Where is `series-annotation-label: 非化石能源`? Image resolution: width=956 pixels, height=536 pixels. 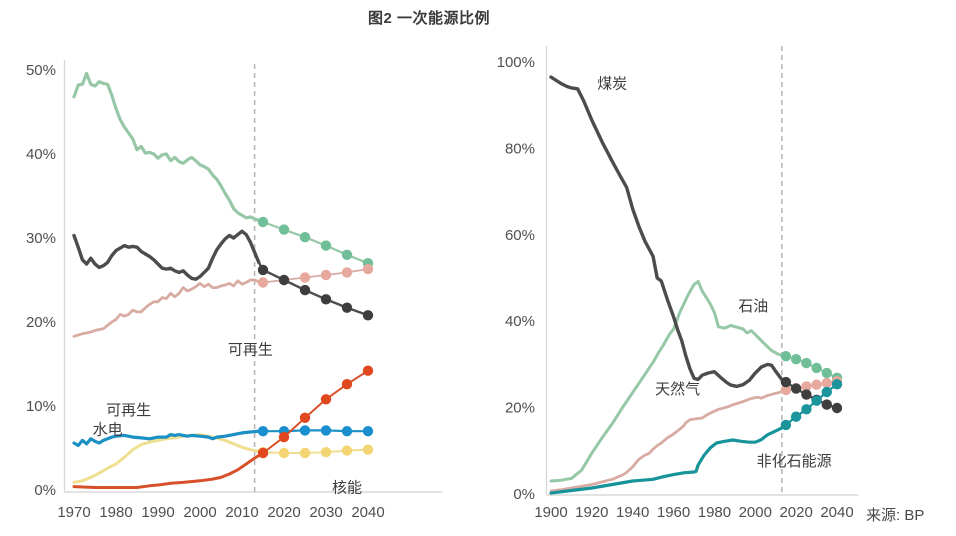
series-annotation-label: 非化石能源 is located at coordinates (794, 461).